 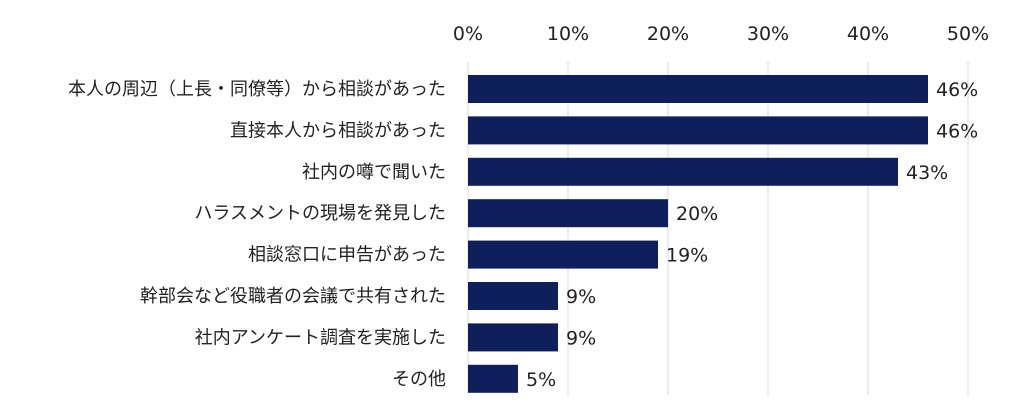 I want to click on data-label: 20%, so click(x=697, y=214).